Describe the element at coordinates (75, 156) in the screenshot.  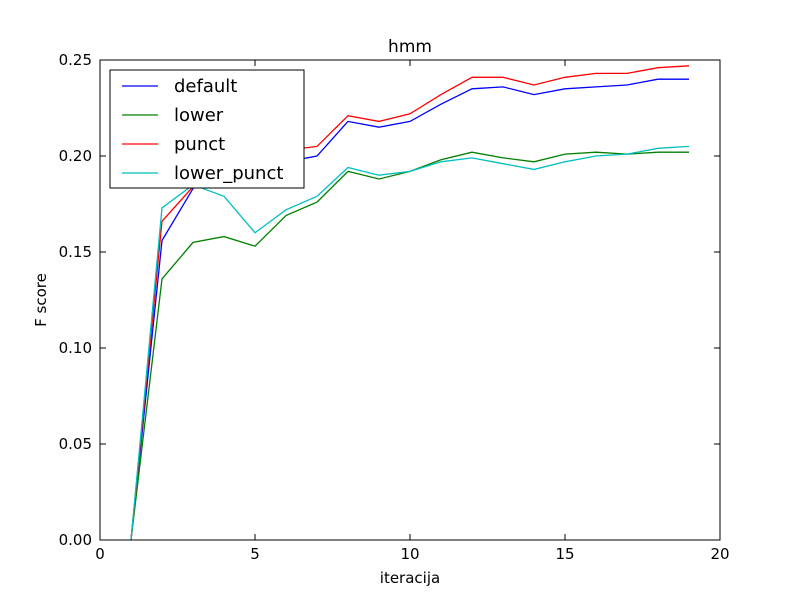
I see `y-tick-label: 0.20` at that location.